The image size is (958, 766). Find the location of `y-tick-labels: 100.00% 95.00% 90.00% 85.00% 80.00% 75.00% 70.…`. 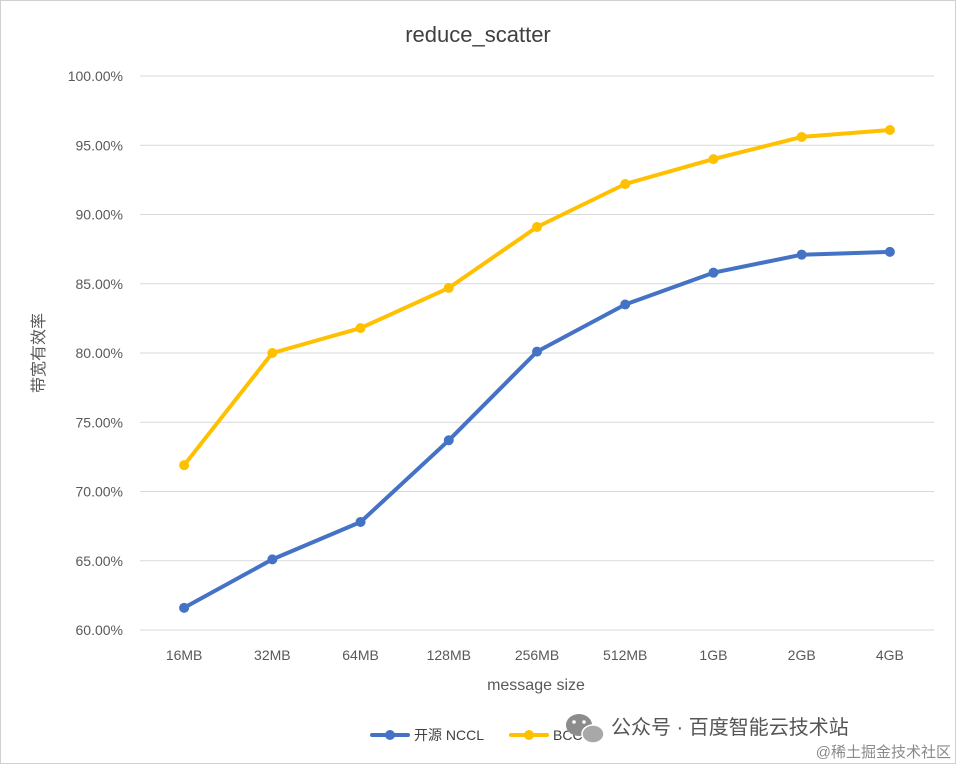

y-tick-labels: 100.00% 95.00% 90.00% 85.00% 80.00% 75.00% 70.… is located at coordinates (95, 353).